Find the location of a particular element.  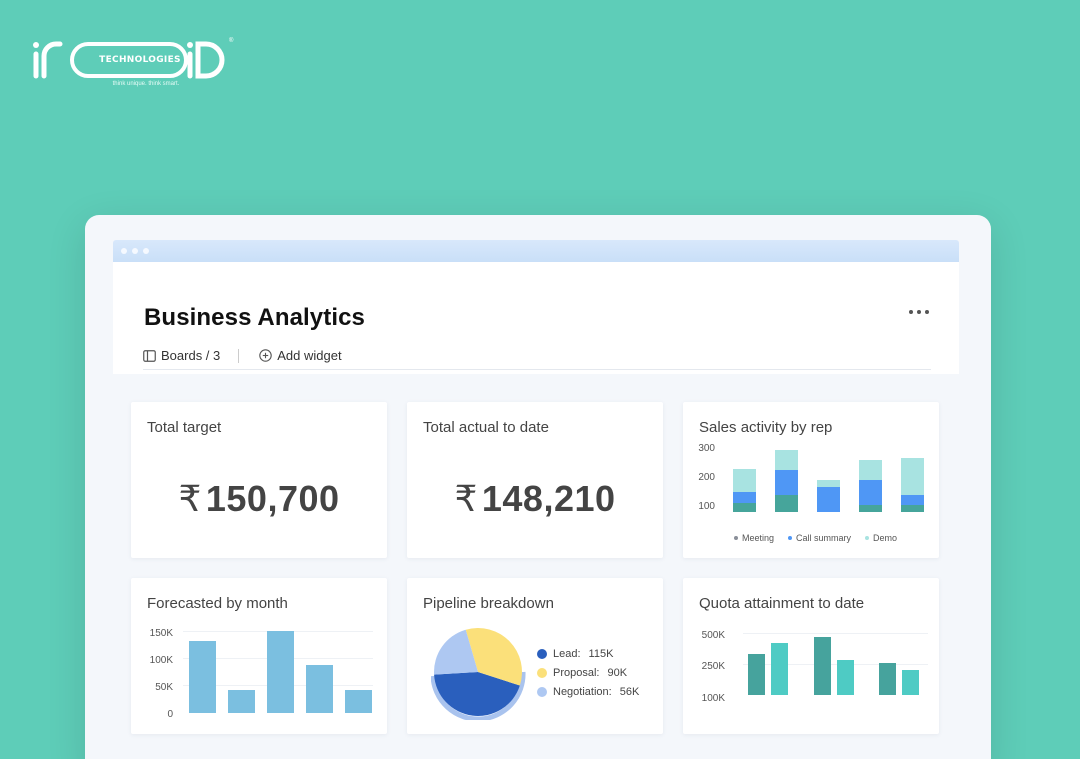

y-tick: 150K is located at coordinates (161, 633).